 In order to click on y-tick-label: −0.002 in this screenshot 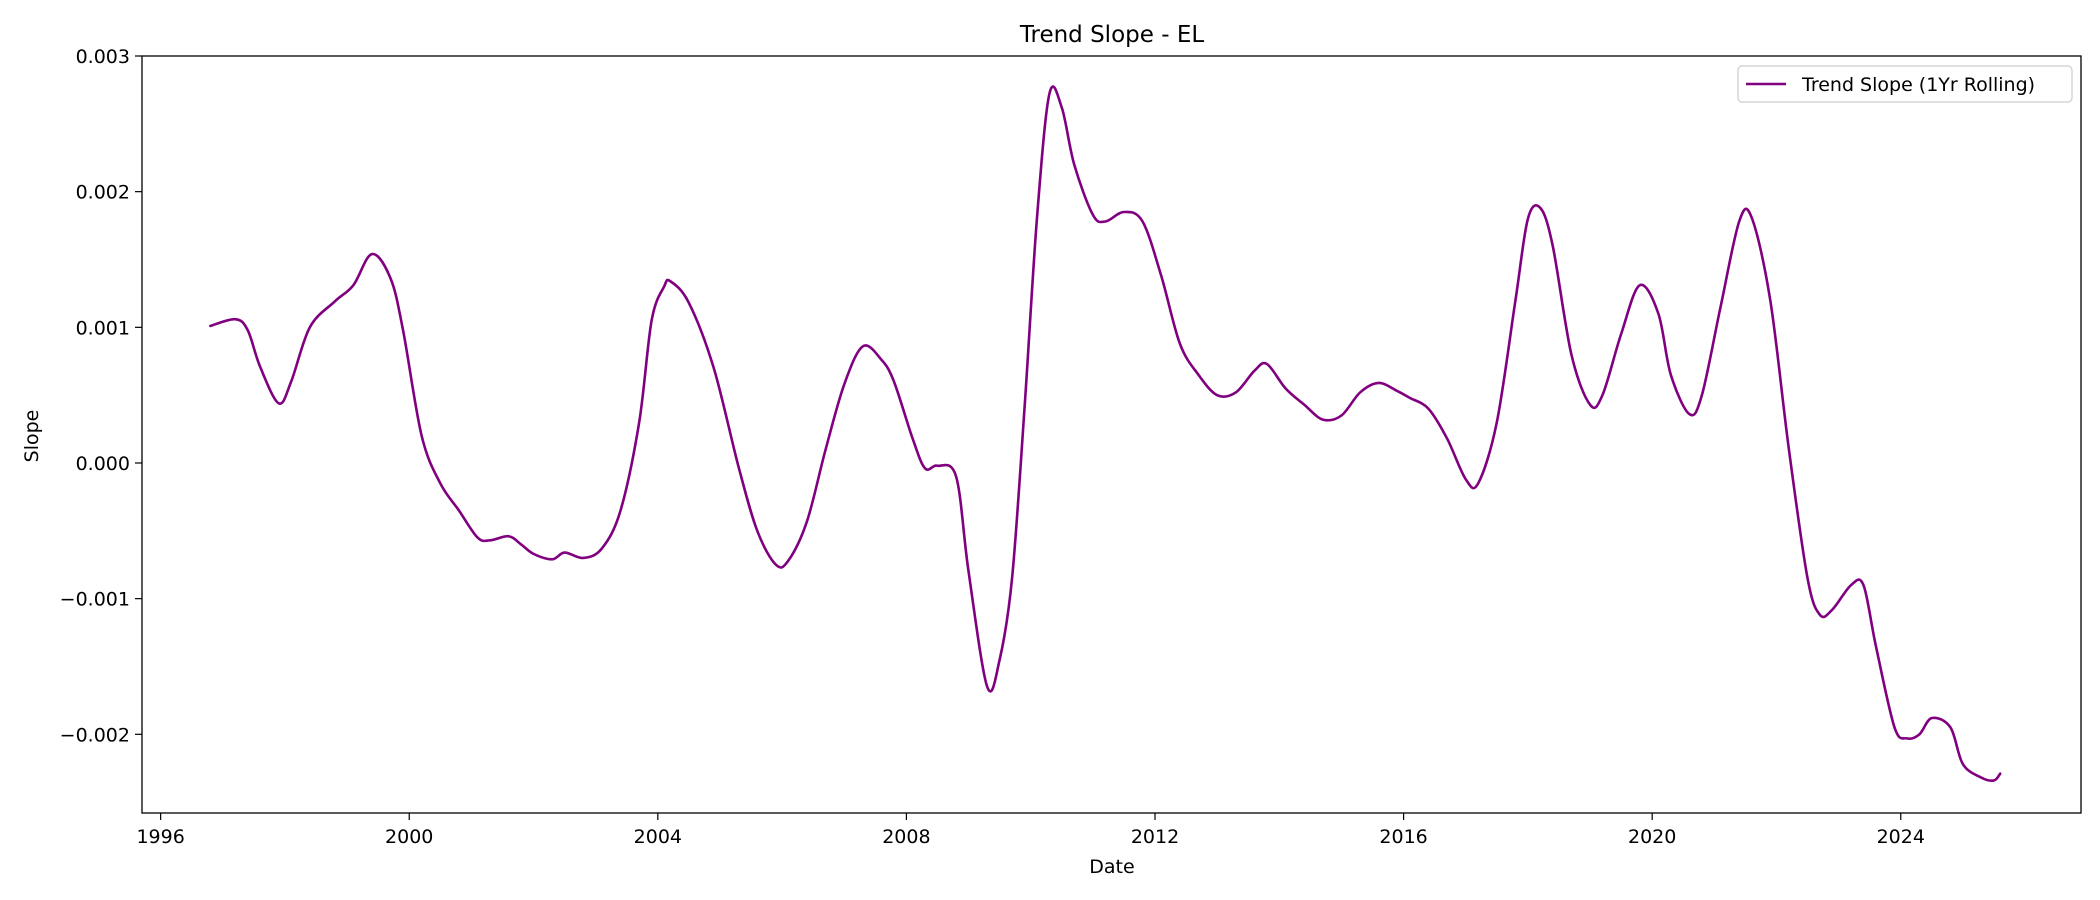, I will do `click(95, 735)`.